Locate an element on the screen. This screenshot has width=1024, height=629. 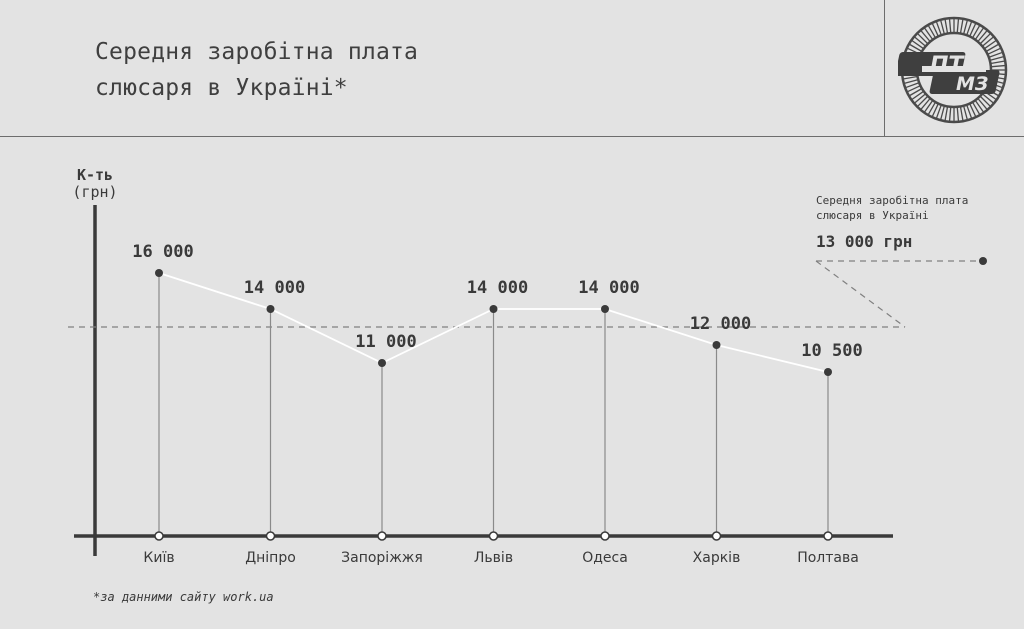
x-tick-label-6: Полтава is located at coordinates (828, 558).